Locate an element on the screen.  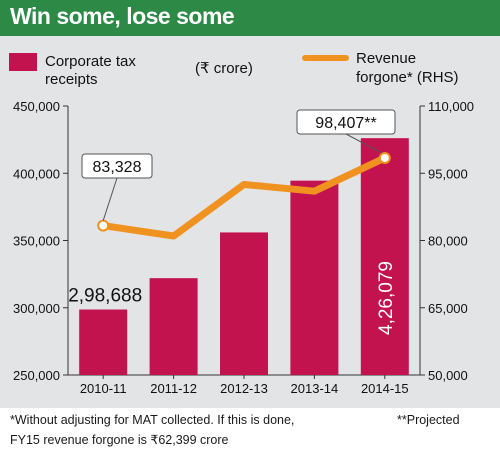
legend-bar-label-2: receipts is located at coordinates (71, 79).